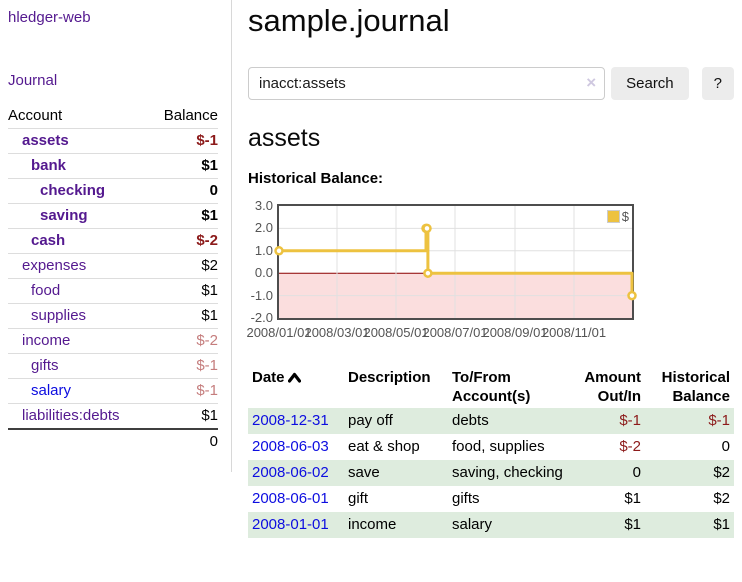 Image resolution: width=742 pixels, height=582 pixels. I want to click on transaction-row: 2008-06-01 gift gifts $1 $2, so click(491, 499).